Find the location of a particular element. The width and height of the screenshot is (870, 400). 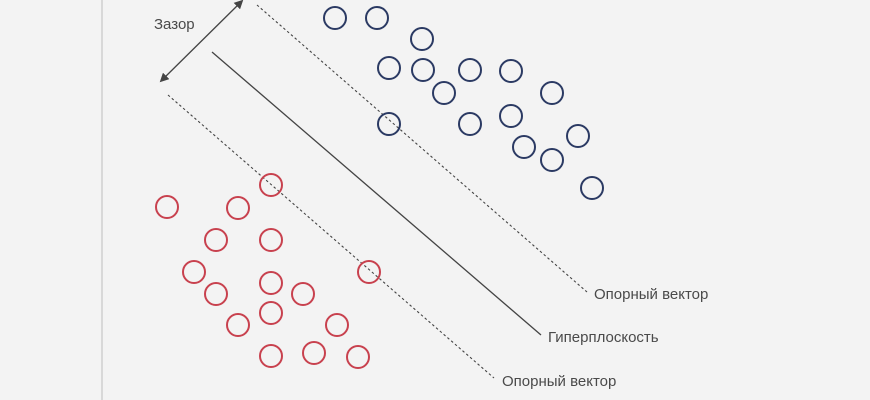

class-b-points is located at coordinates (268, 271).